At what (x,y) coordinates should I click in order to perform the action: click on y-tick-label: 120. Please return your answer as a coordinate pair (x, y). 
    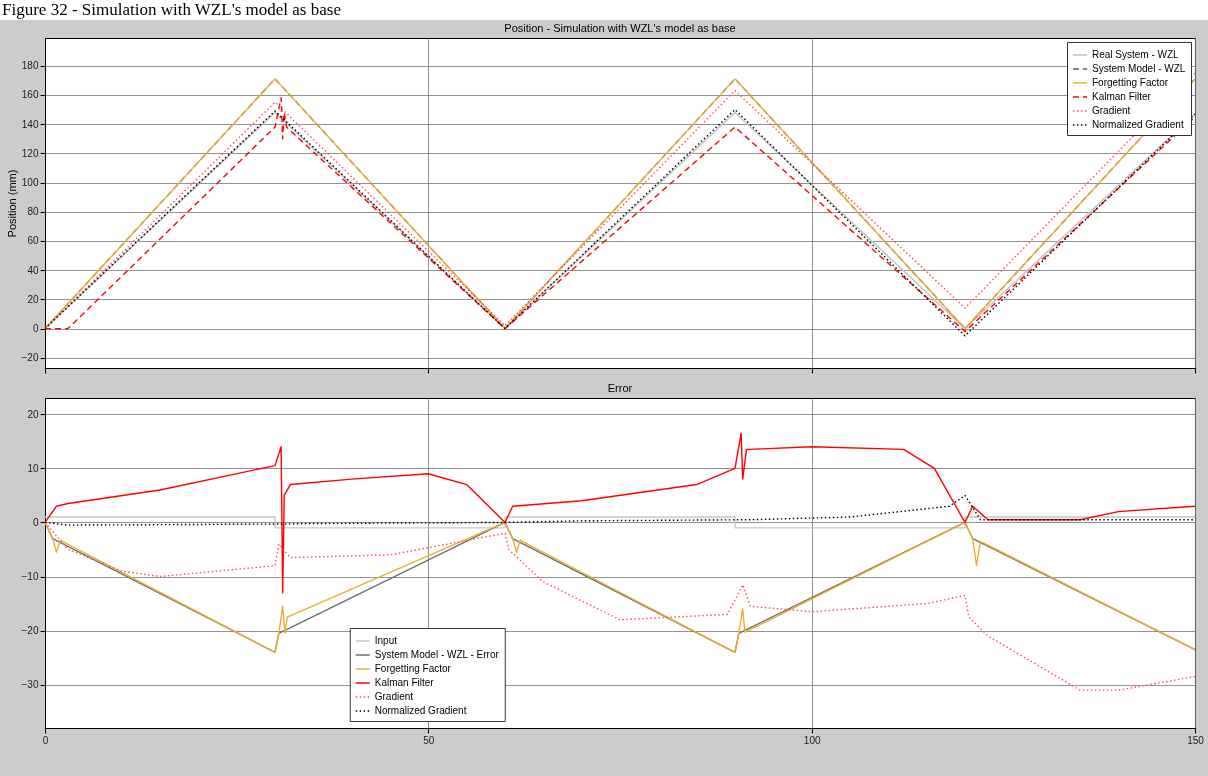
    Looking at the image, I should click on (30, 153).